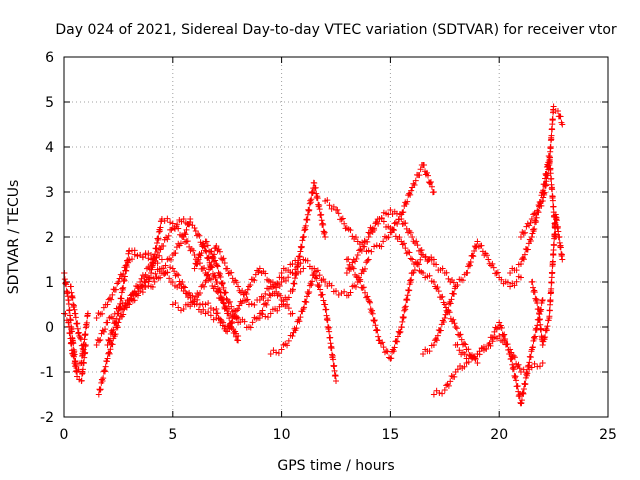  I want to click on x-axis-label: GPS time / hours, so click(335, 466).